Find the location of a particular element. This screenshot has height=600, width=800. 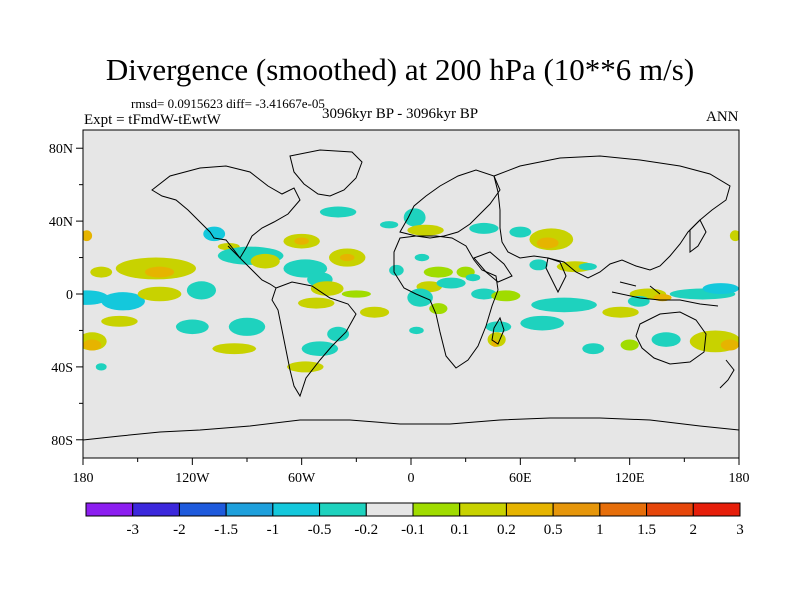

y-tick-label-2: 0 is located at coordinates (69, 295).